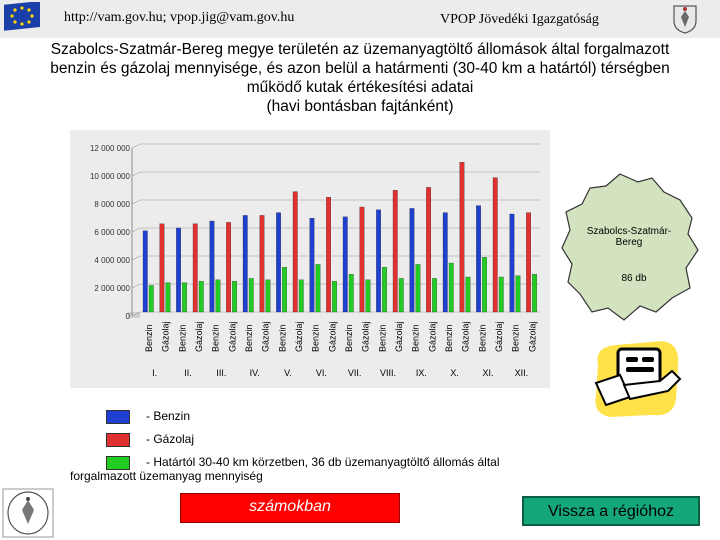 Image resolution: width=720 pixels, height=540 pixels. Describe the element at coordinates (685, 19) in the screenshot. I see `customs-emblem-icon` at that location.